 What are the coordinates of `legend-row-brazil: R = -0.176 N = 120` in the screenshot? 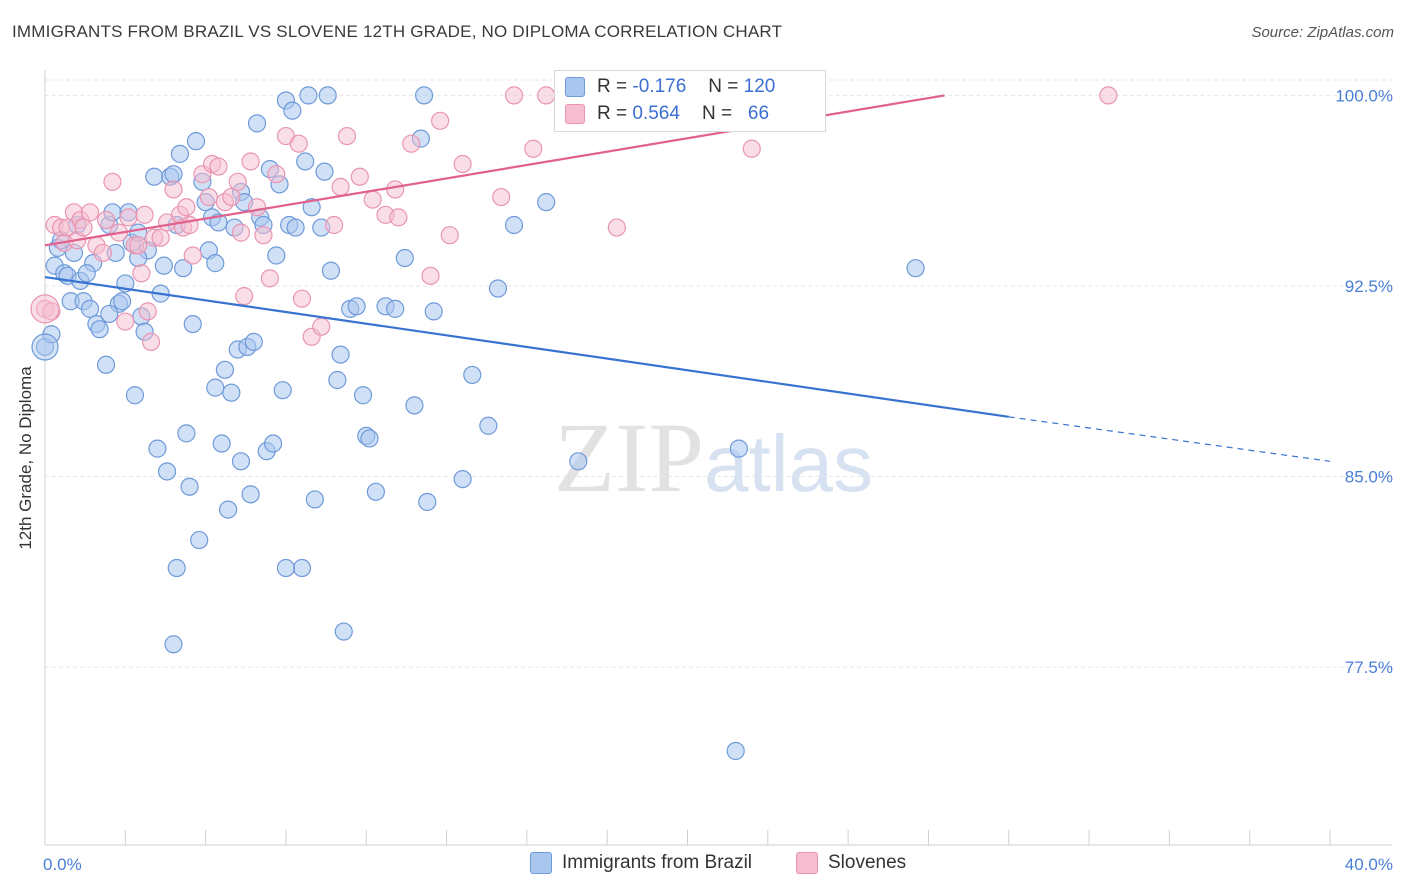 It's located at (670, 87).